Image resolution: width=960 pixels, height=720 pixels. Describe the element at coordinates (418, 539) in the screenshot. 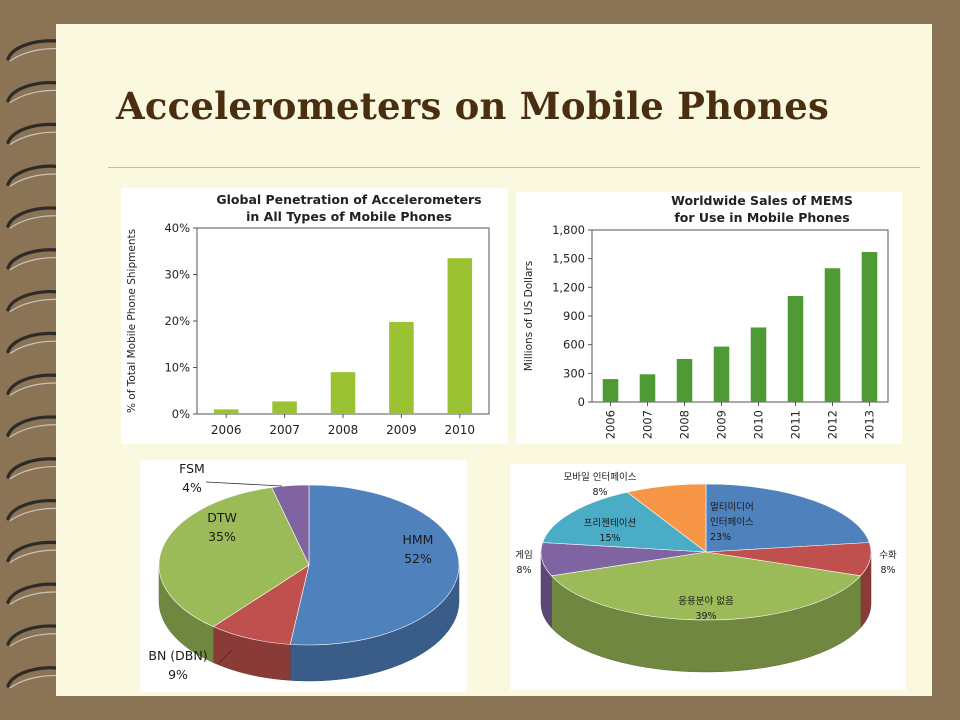

I see `pie-slice-label: HMM` at that location.